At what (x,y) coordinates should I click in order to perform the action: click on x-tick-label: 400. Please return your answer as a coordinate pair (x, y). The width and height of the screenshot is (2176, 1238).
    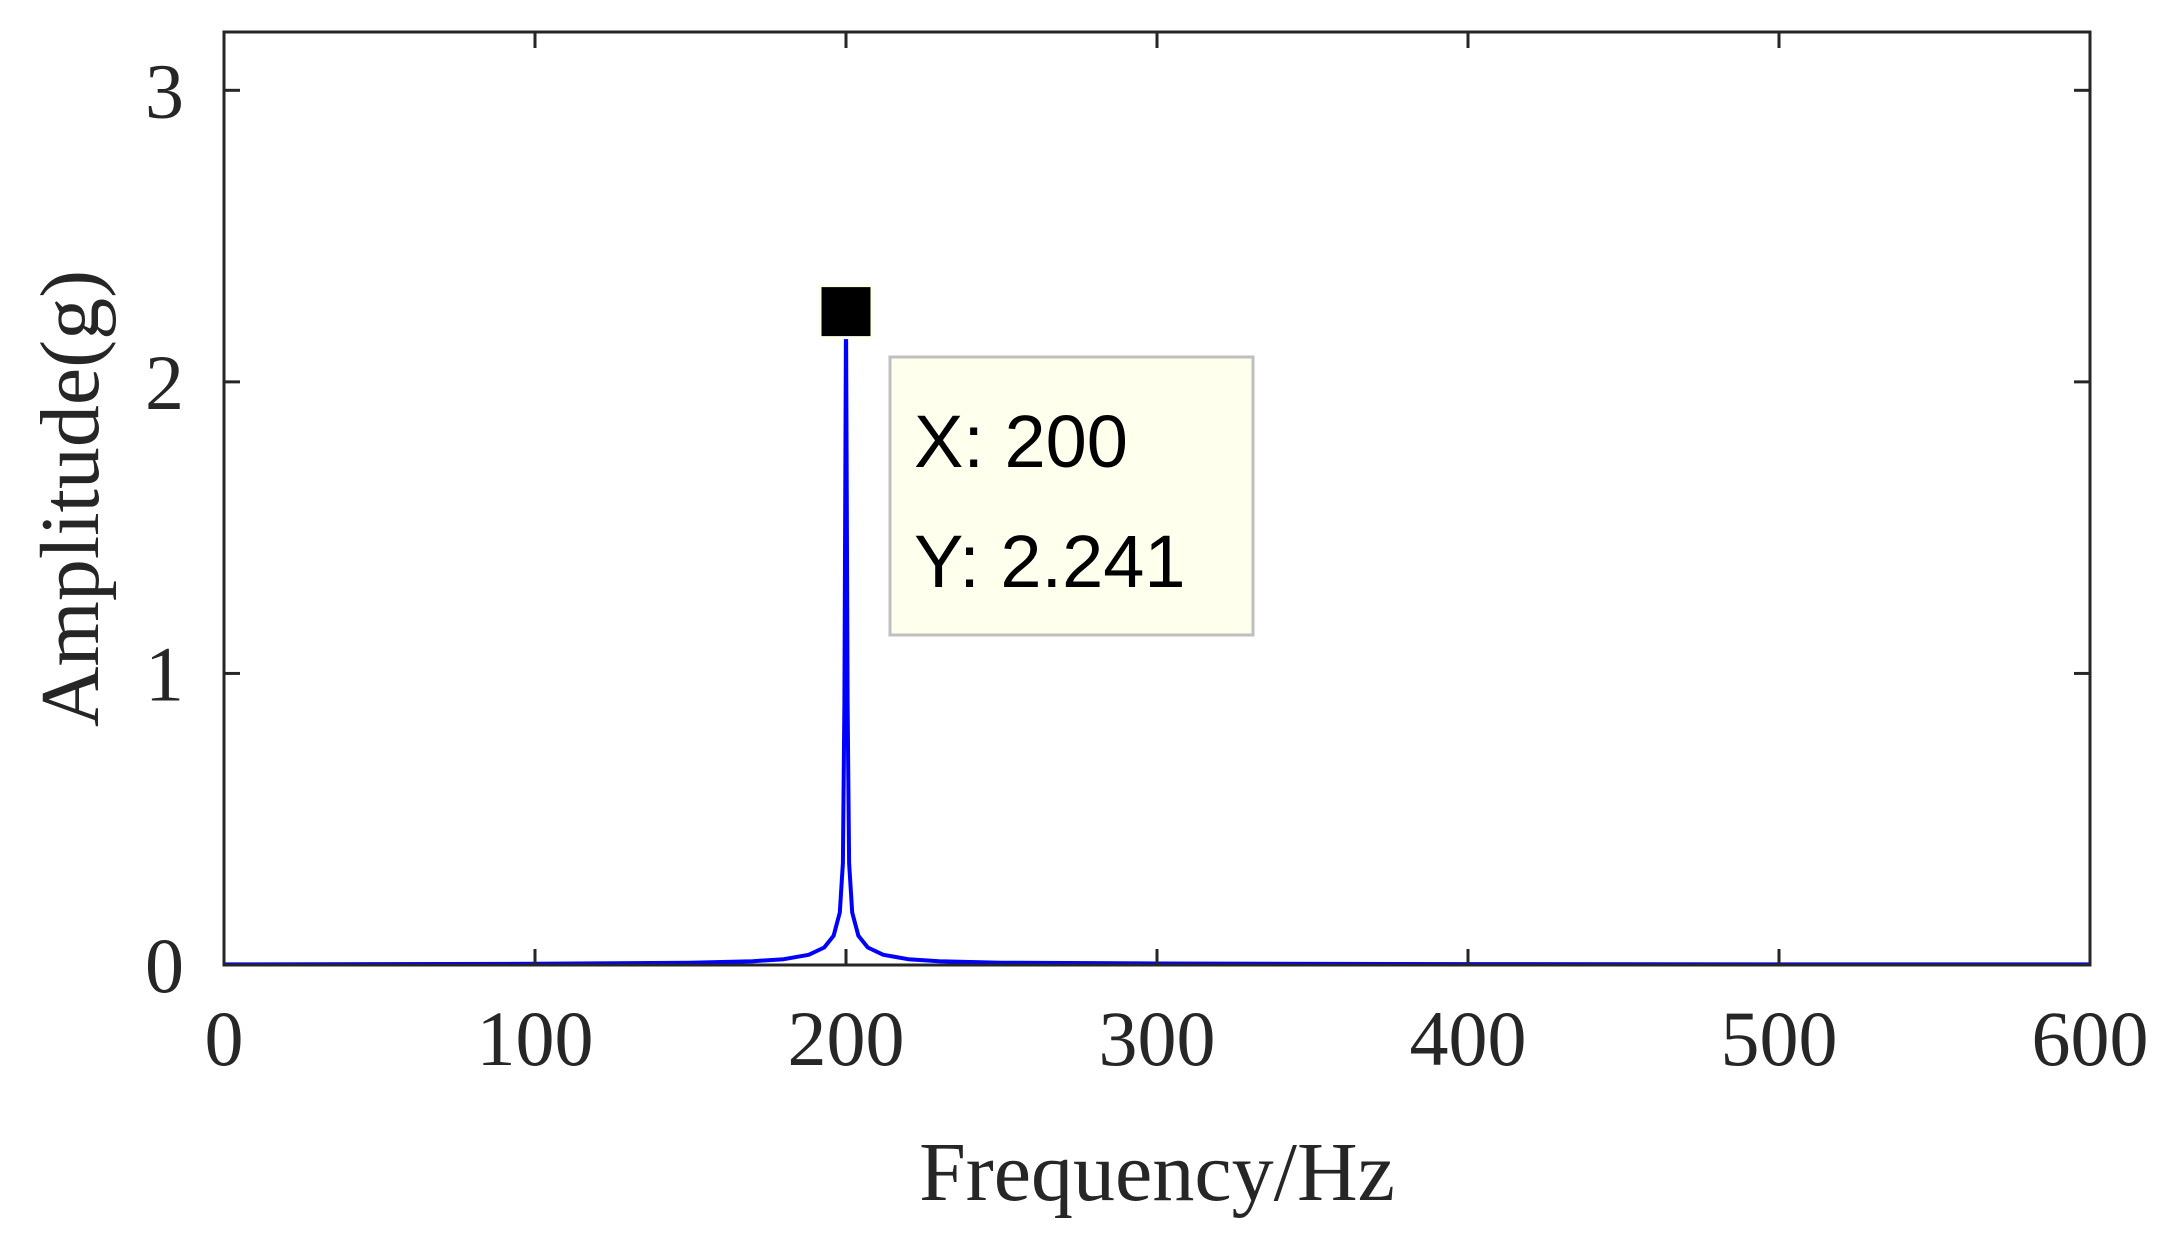
    Looking at the image, I should click on (1468, 1038).